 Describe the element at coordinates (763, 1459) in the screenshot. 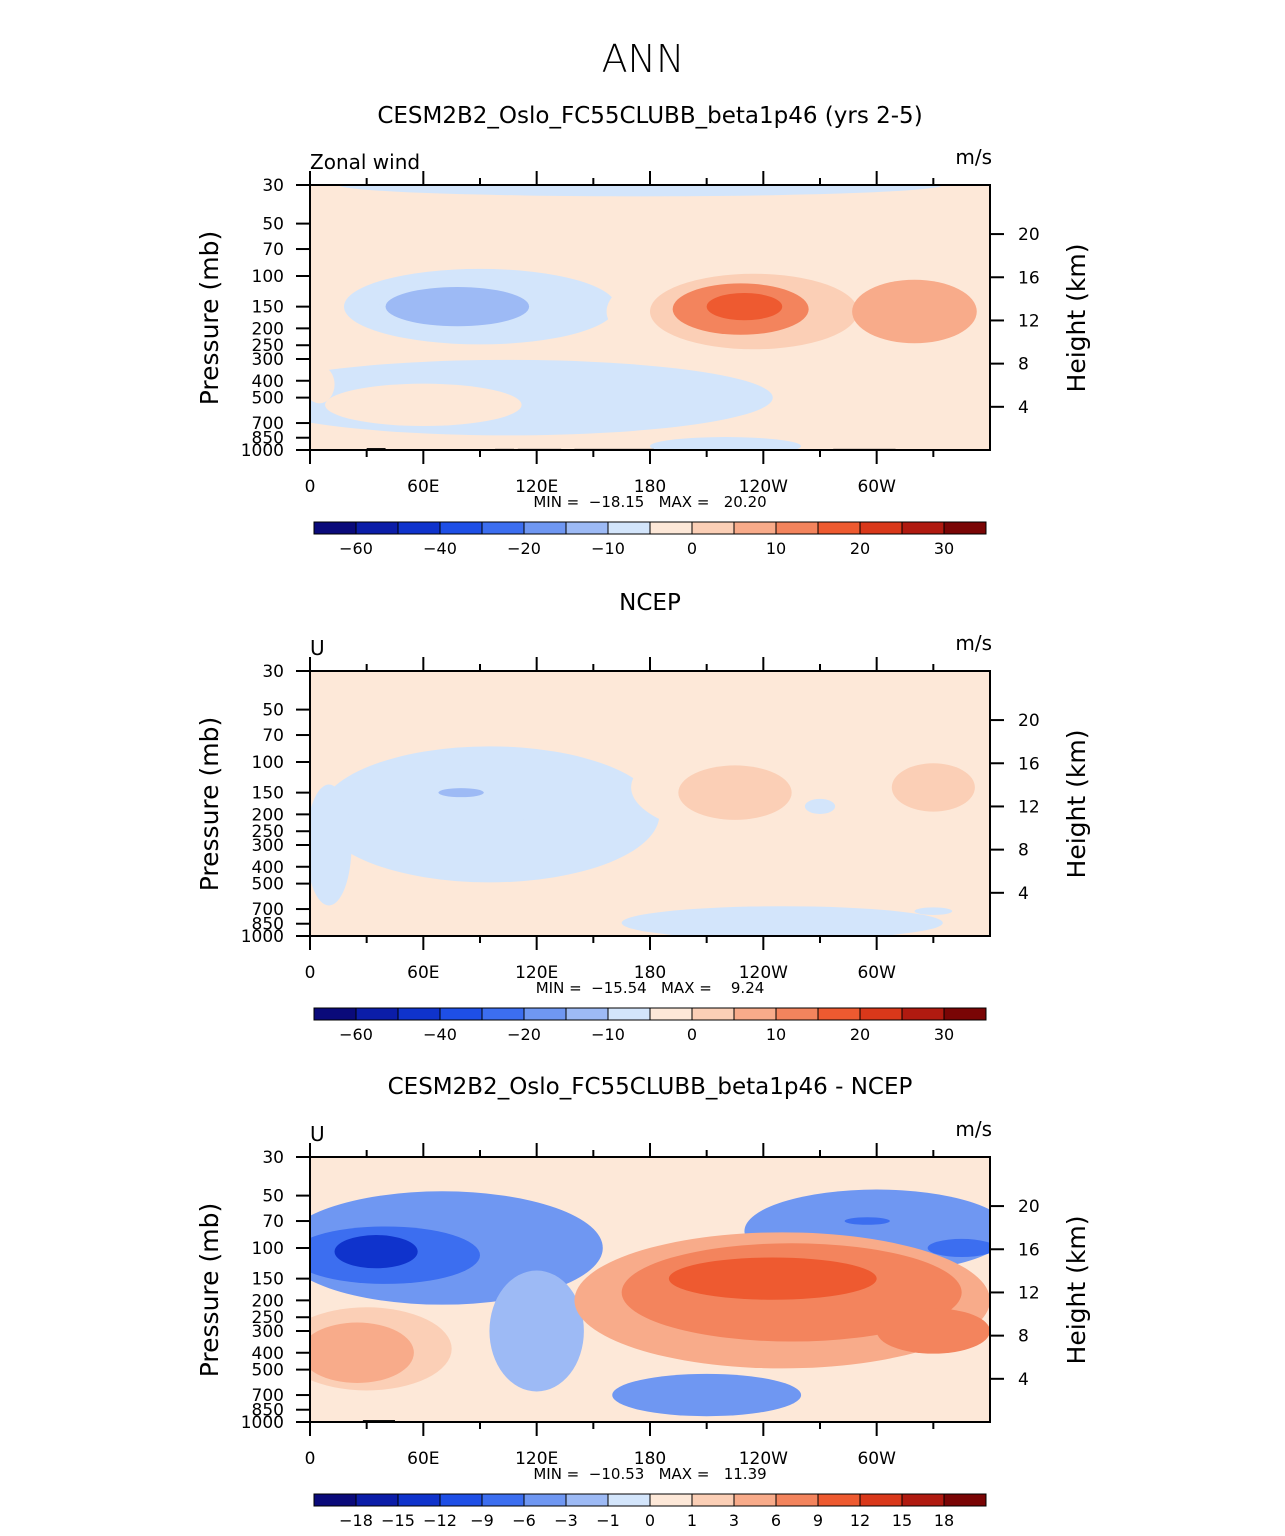

I see `x-tick-label: 120W` at that location.